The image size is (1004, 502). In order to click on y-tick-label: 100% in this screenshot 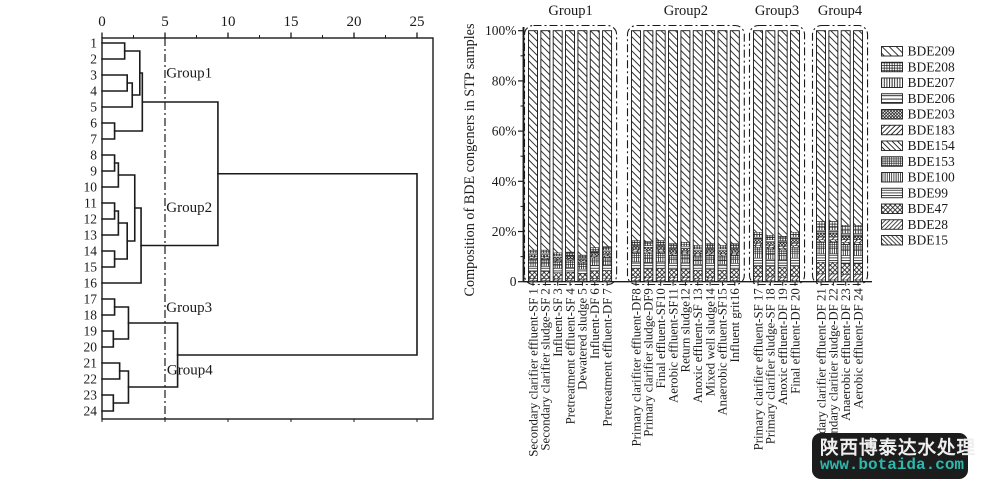, I will do `click(501, 30)`.